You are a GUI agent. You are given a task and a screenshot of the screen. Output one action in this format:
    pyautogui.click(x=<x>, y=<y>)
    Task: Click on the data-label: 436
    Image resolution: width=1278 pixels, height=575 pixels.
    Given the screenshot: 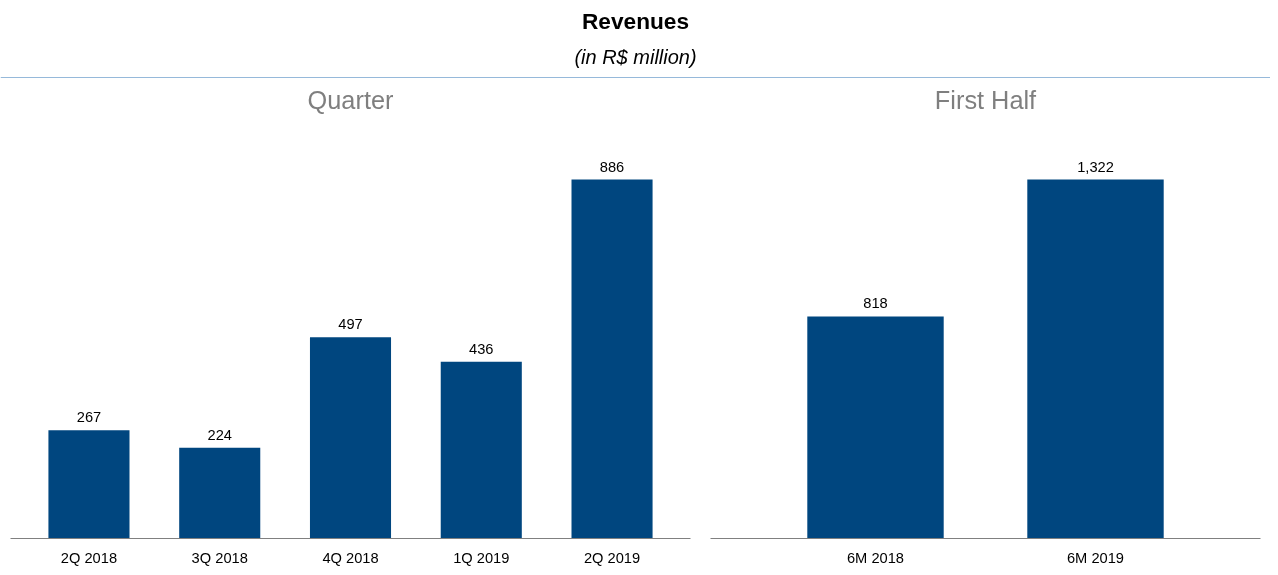 What is the action you would take?
    pyautogui.click(x=481, y=348)
    